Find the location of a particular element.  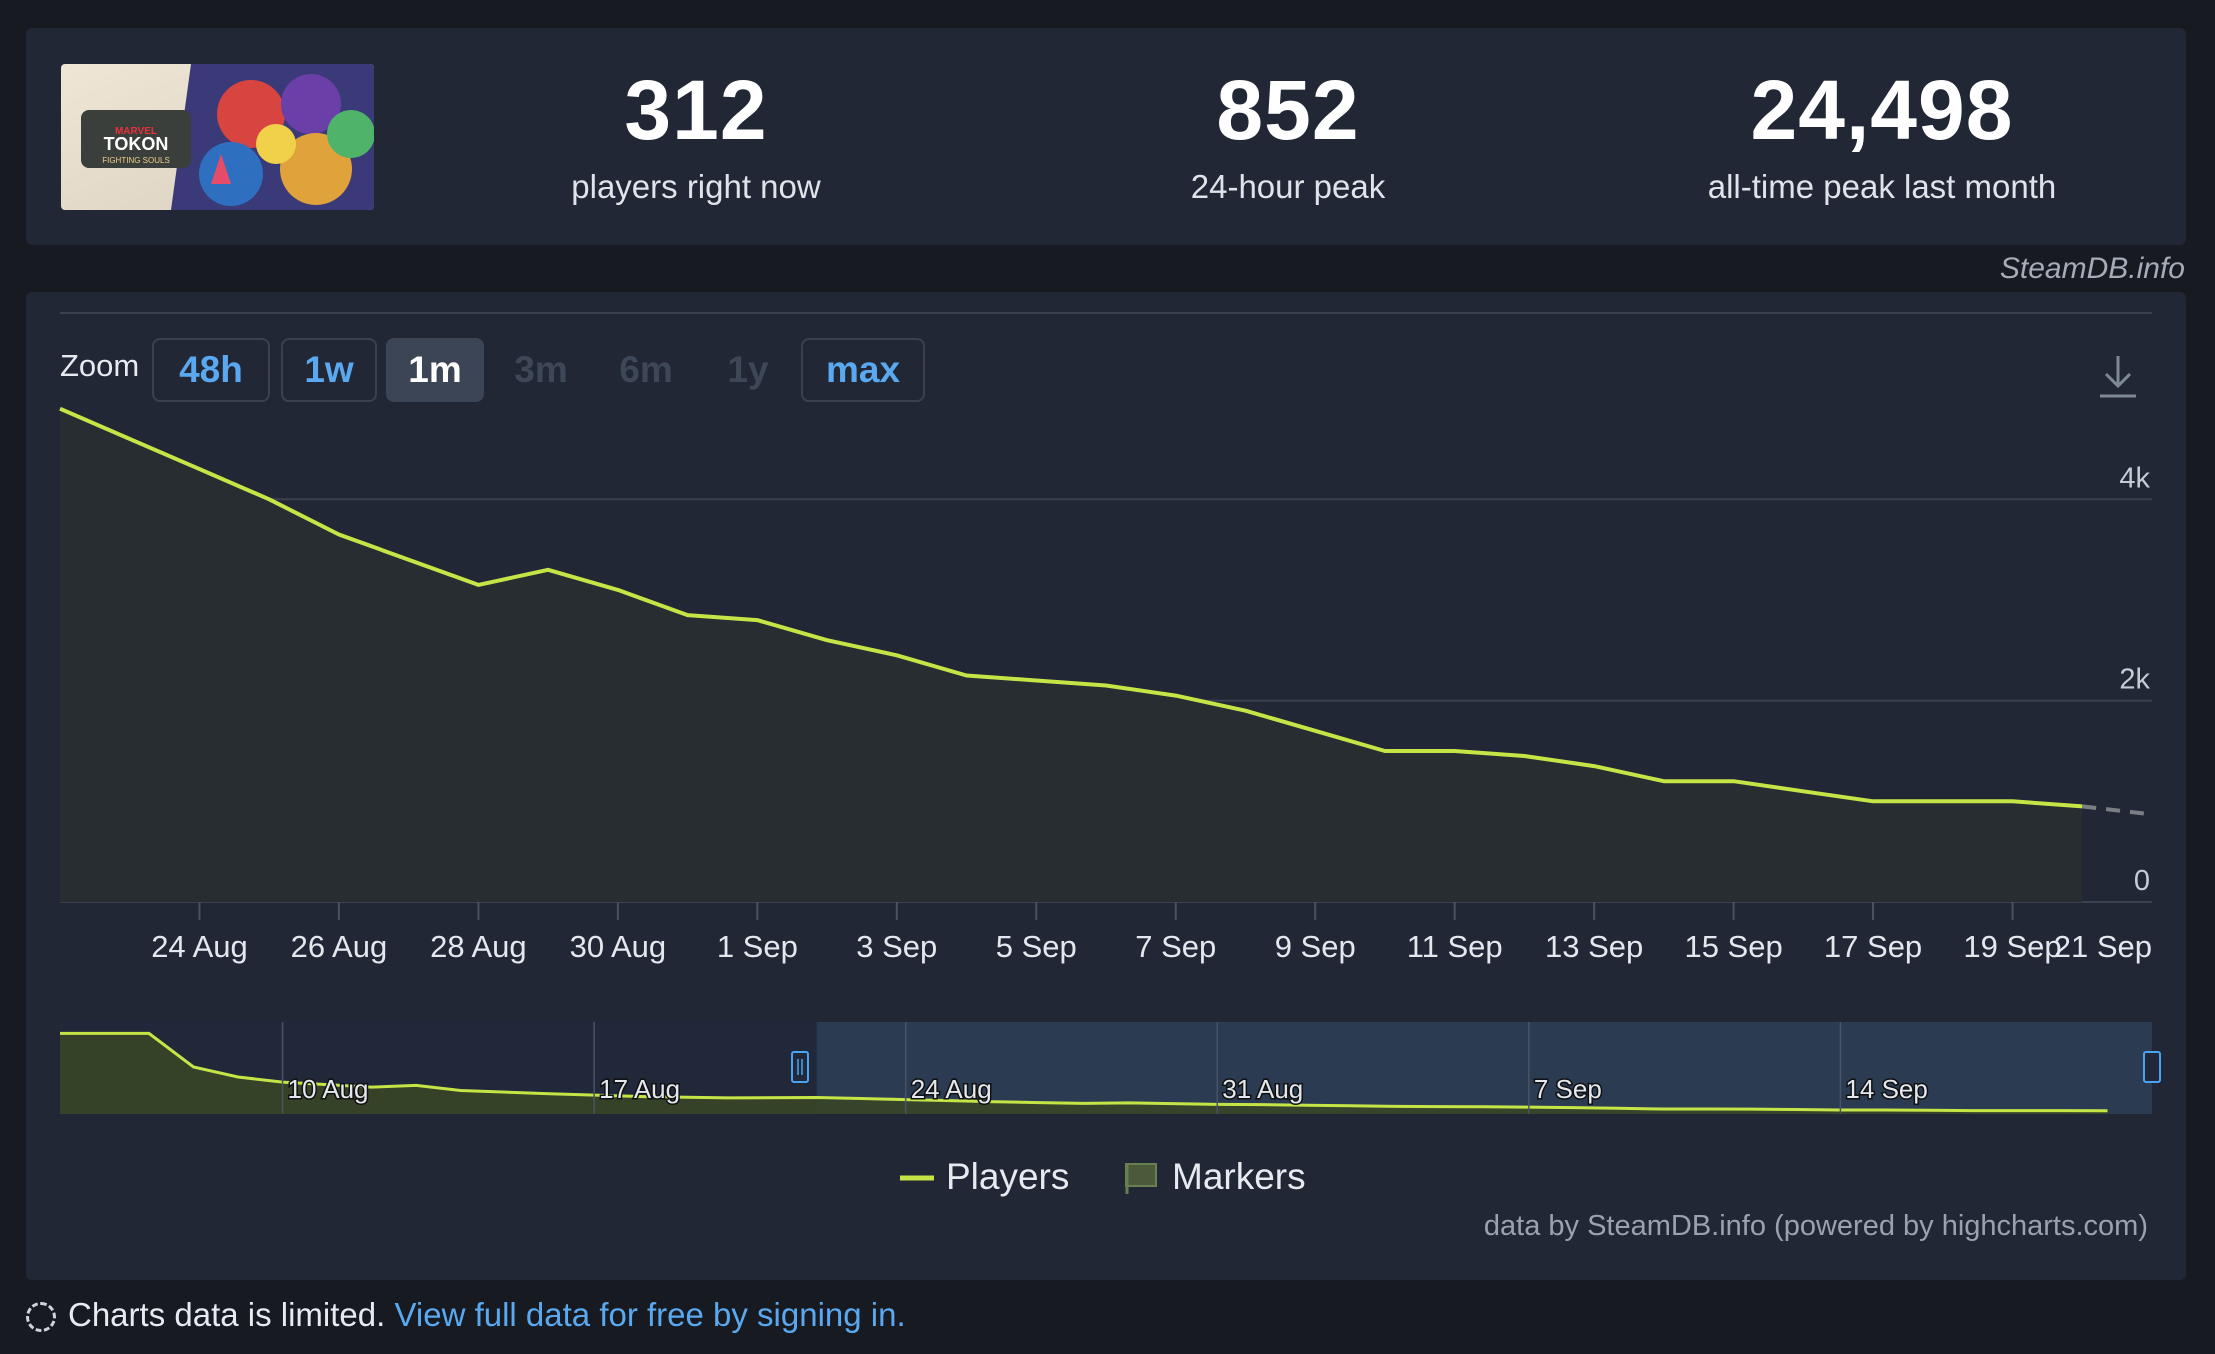

x-tick-label: 3 Sep is located at coordinates (896, 946).